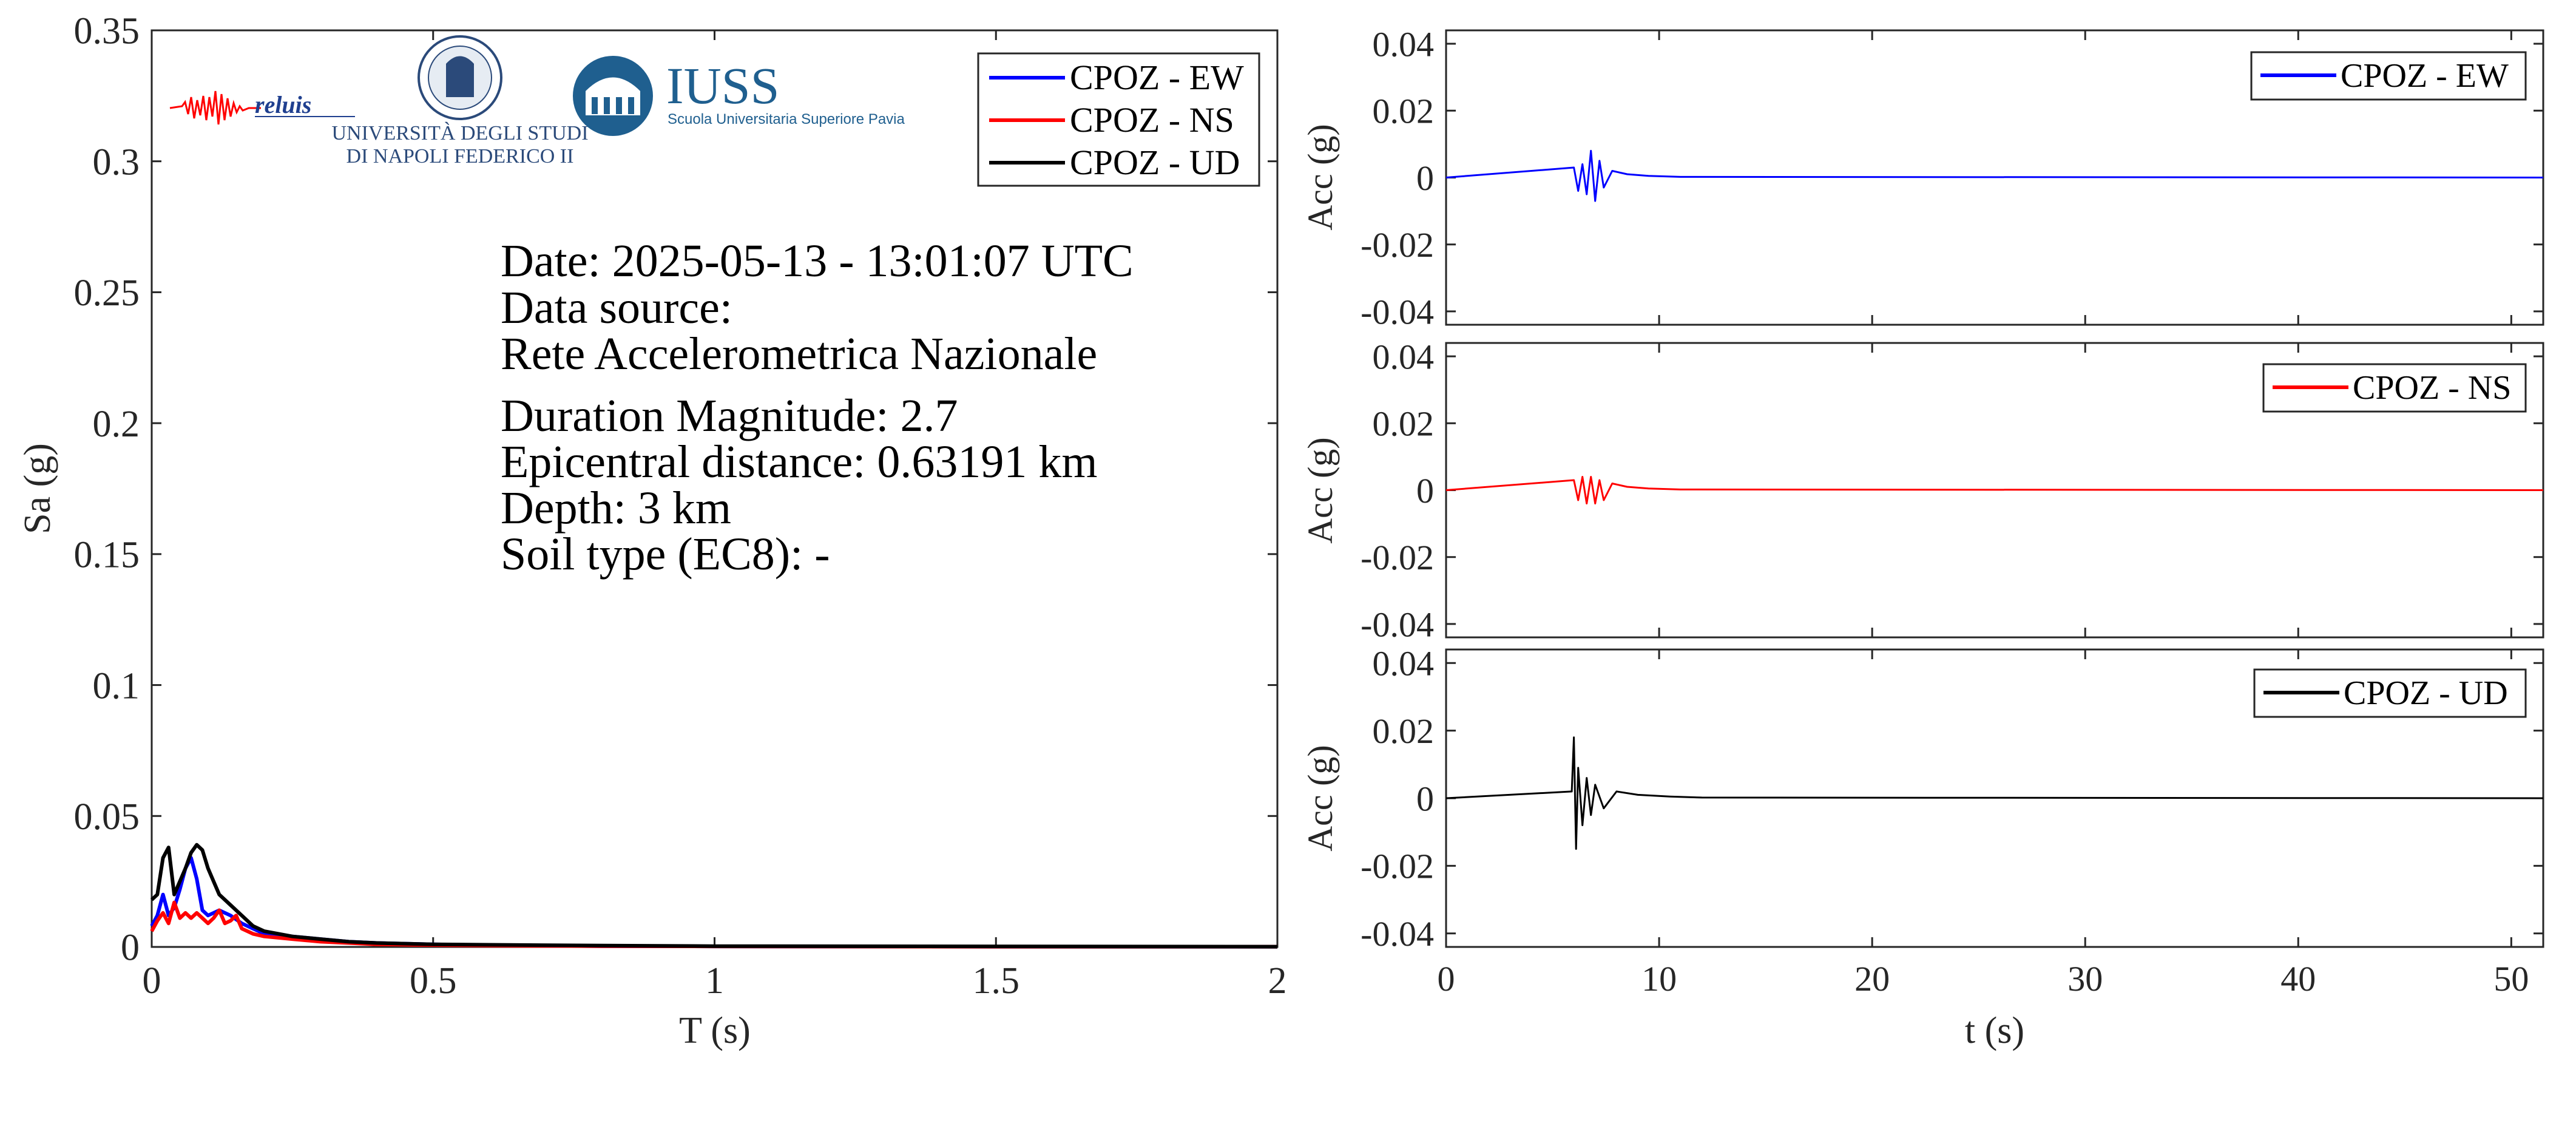 The width and height of the screenshot is (2576, 1126). Describe the element at coordinates (107, 31) in the screenshot. I see `spectrum-y-tick-label: 0.35` at that location.